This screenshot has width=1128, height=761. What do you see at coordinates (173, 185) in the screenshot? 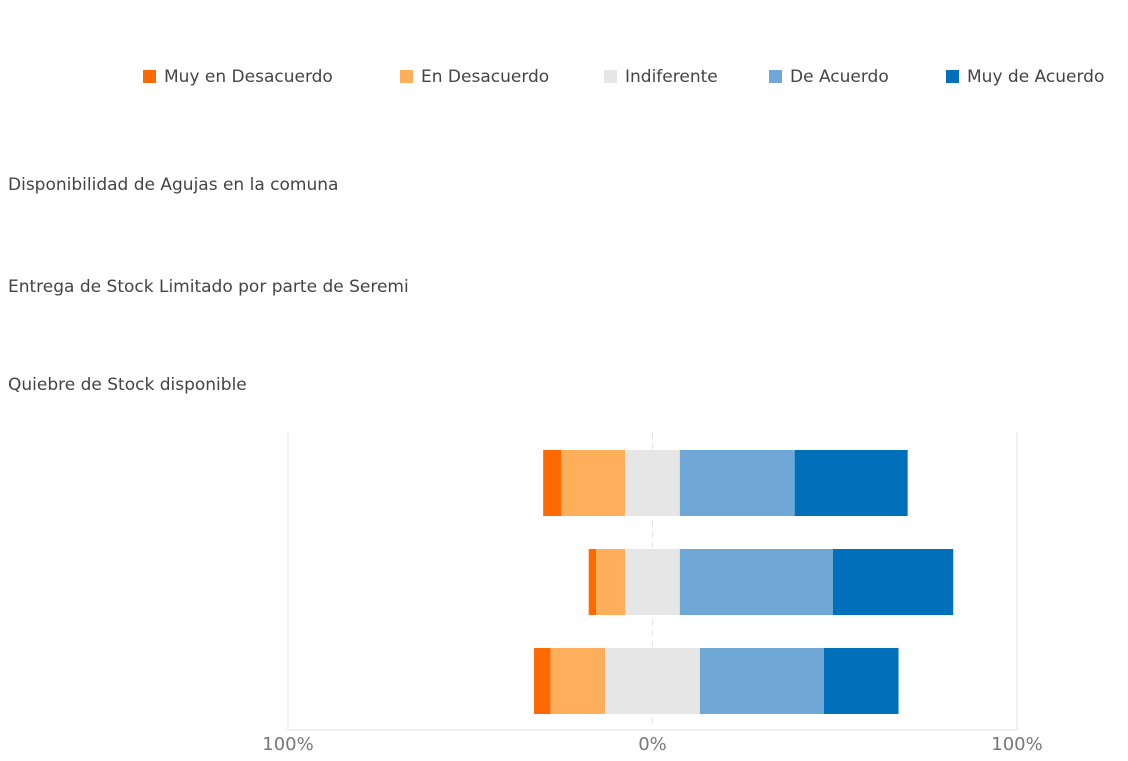
I see `category-label: Disponibilidad de Agujas en la comuna` at bounding box center [173, 185].